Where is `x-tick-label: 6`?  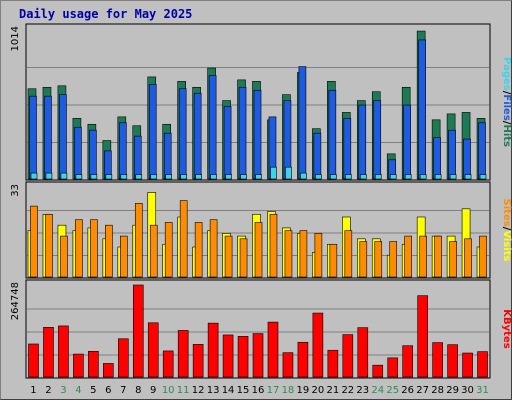
x-tick-label: 6 is located at coordinates (108, 390).